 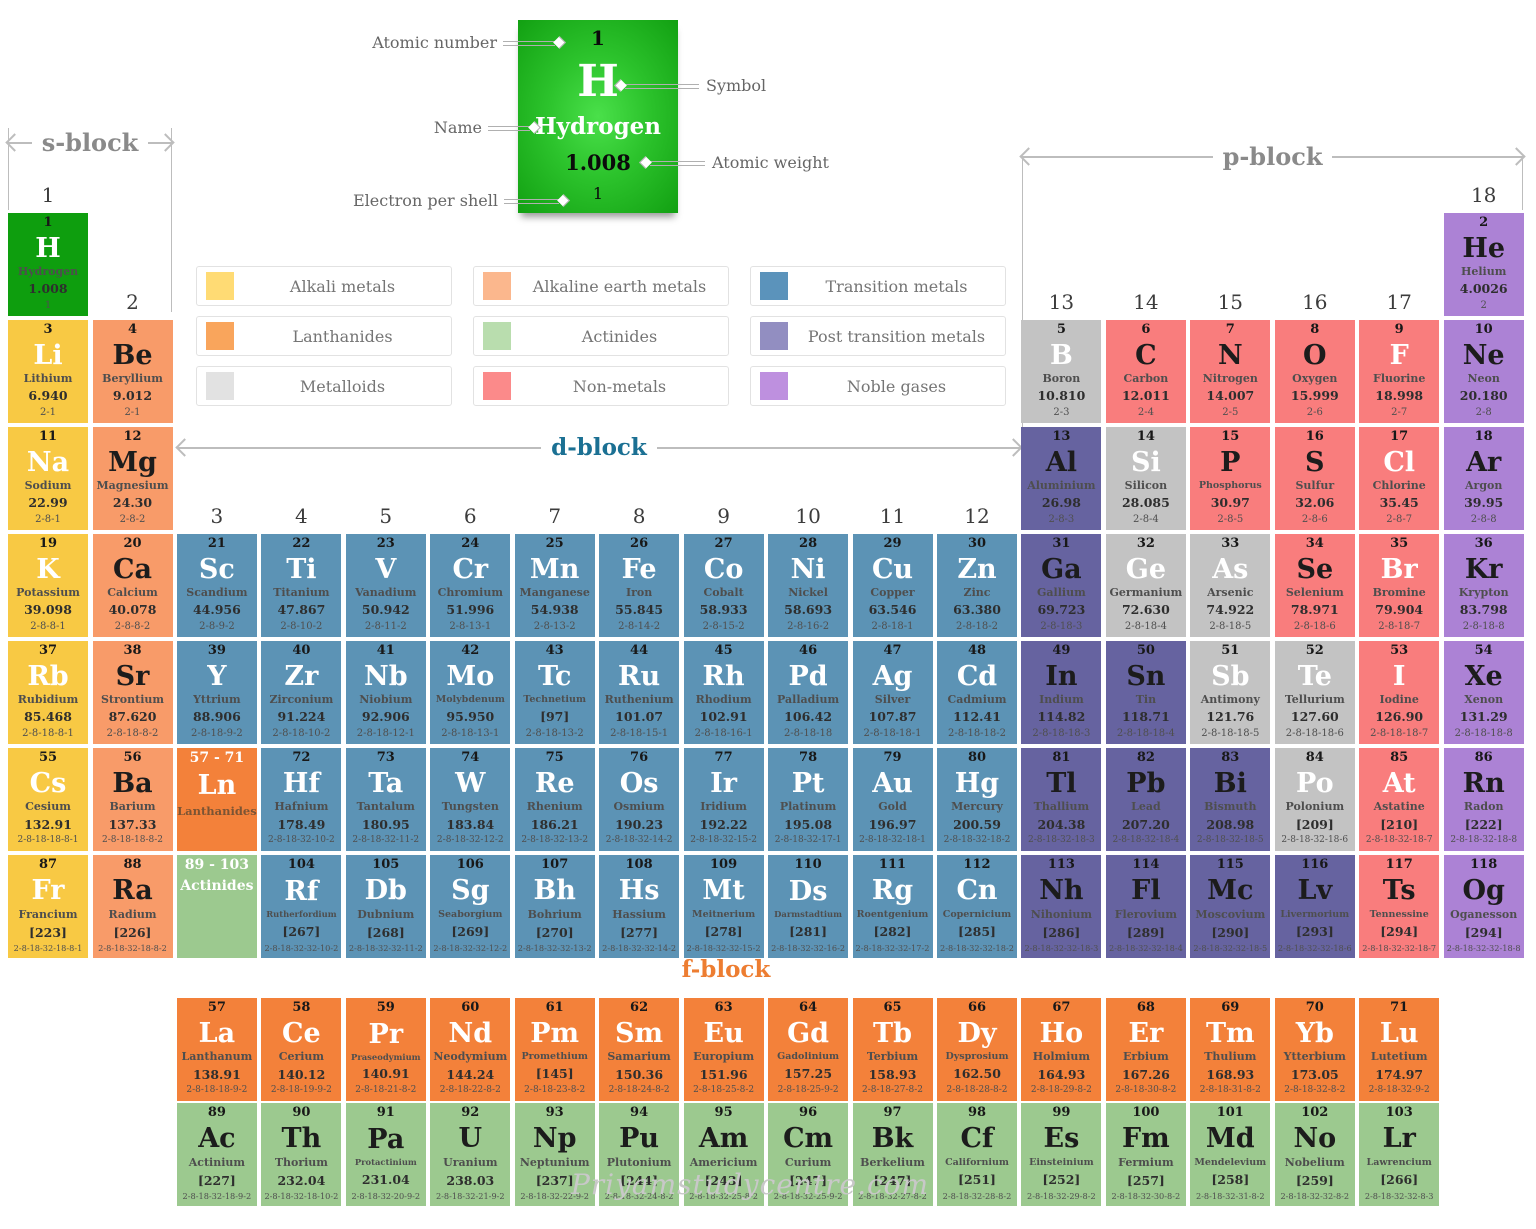 I want to click on element-Zr: 40 Zr Zirconium 91.224 2-8-18-10-2, so click(x=301, y=692).